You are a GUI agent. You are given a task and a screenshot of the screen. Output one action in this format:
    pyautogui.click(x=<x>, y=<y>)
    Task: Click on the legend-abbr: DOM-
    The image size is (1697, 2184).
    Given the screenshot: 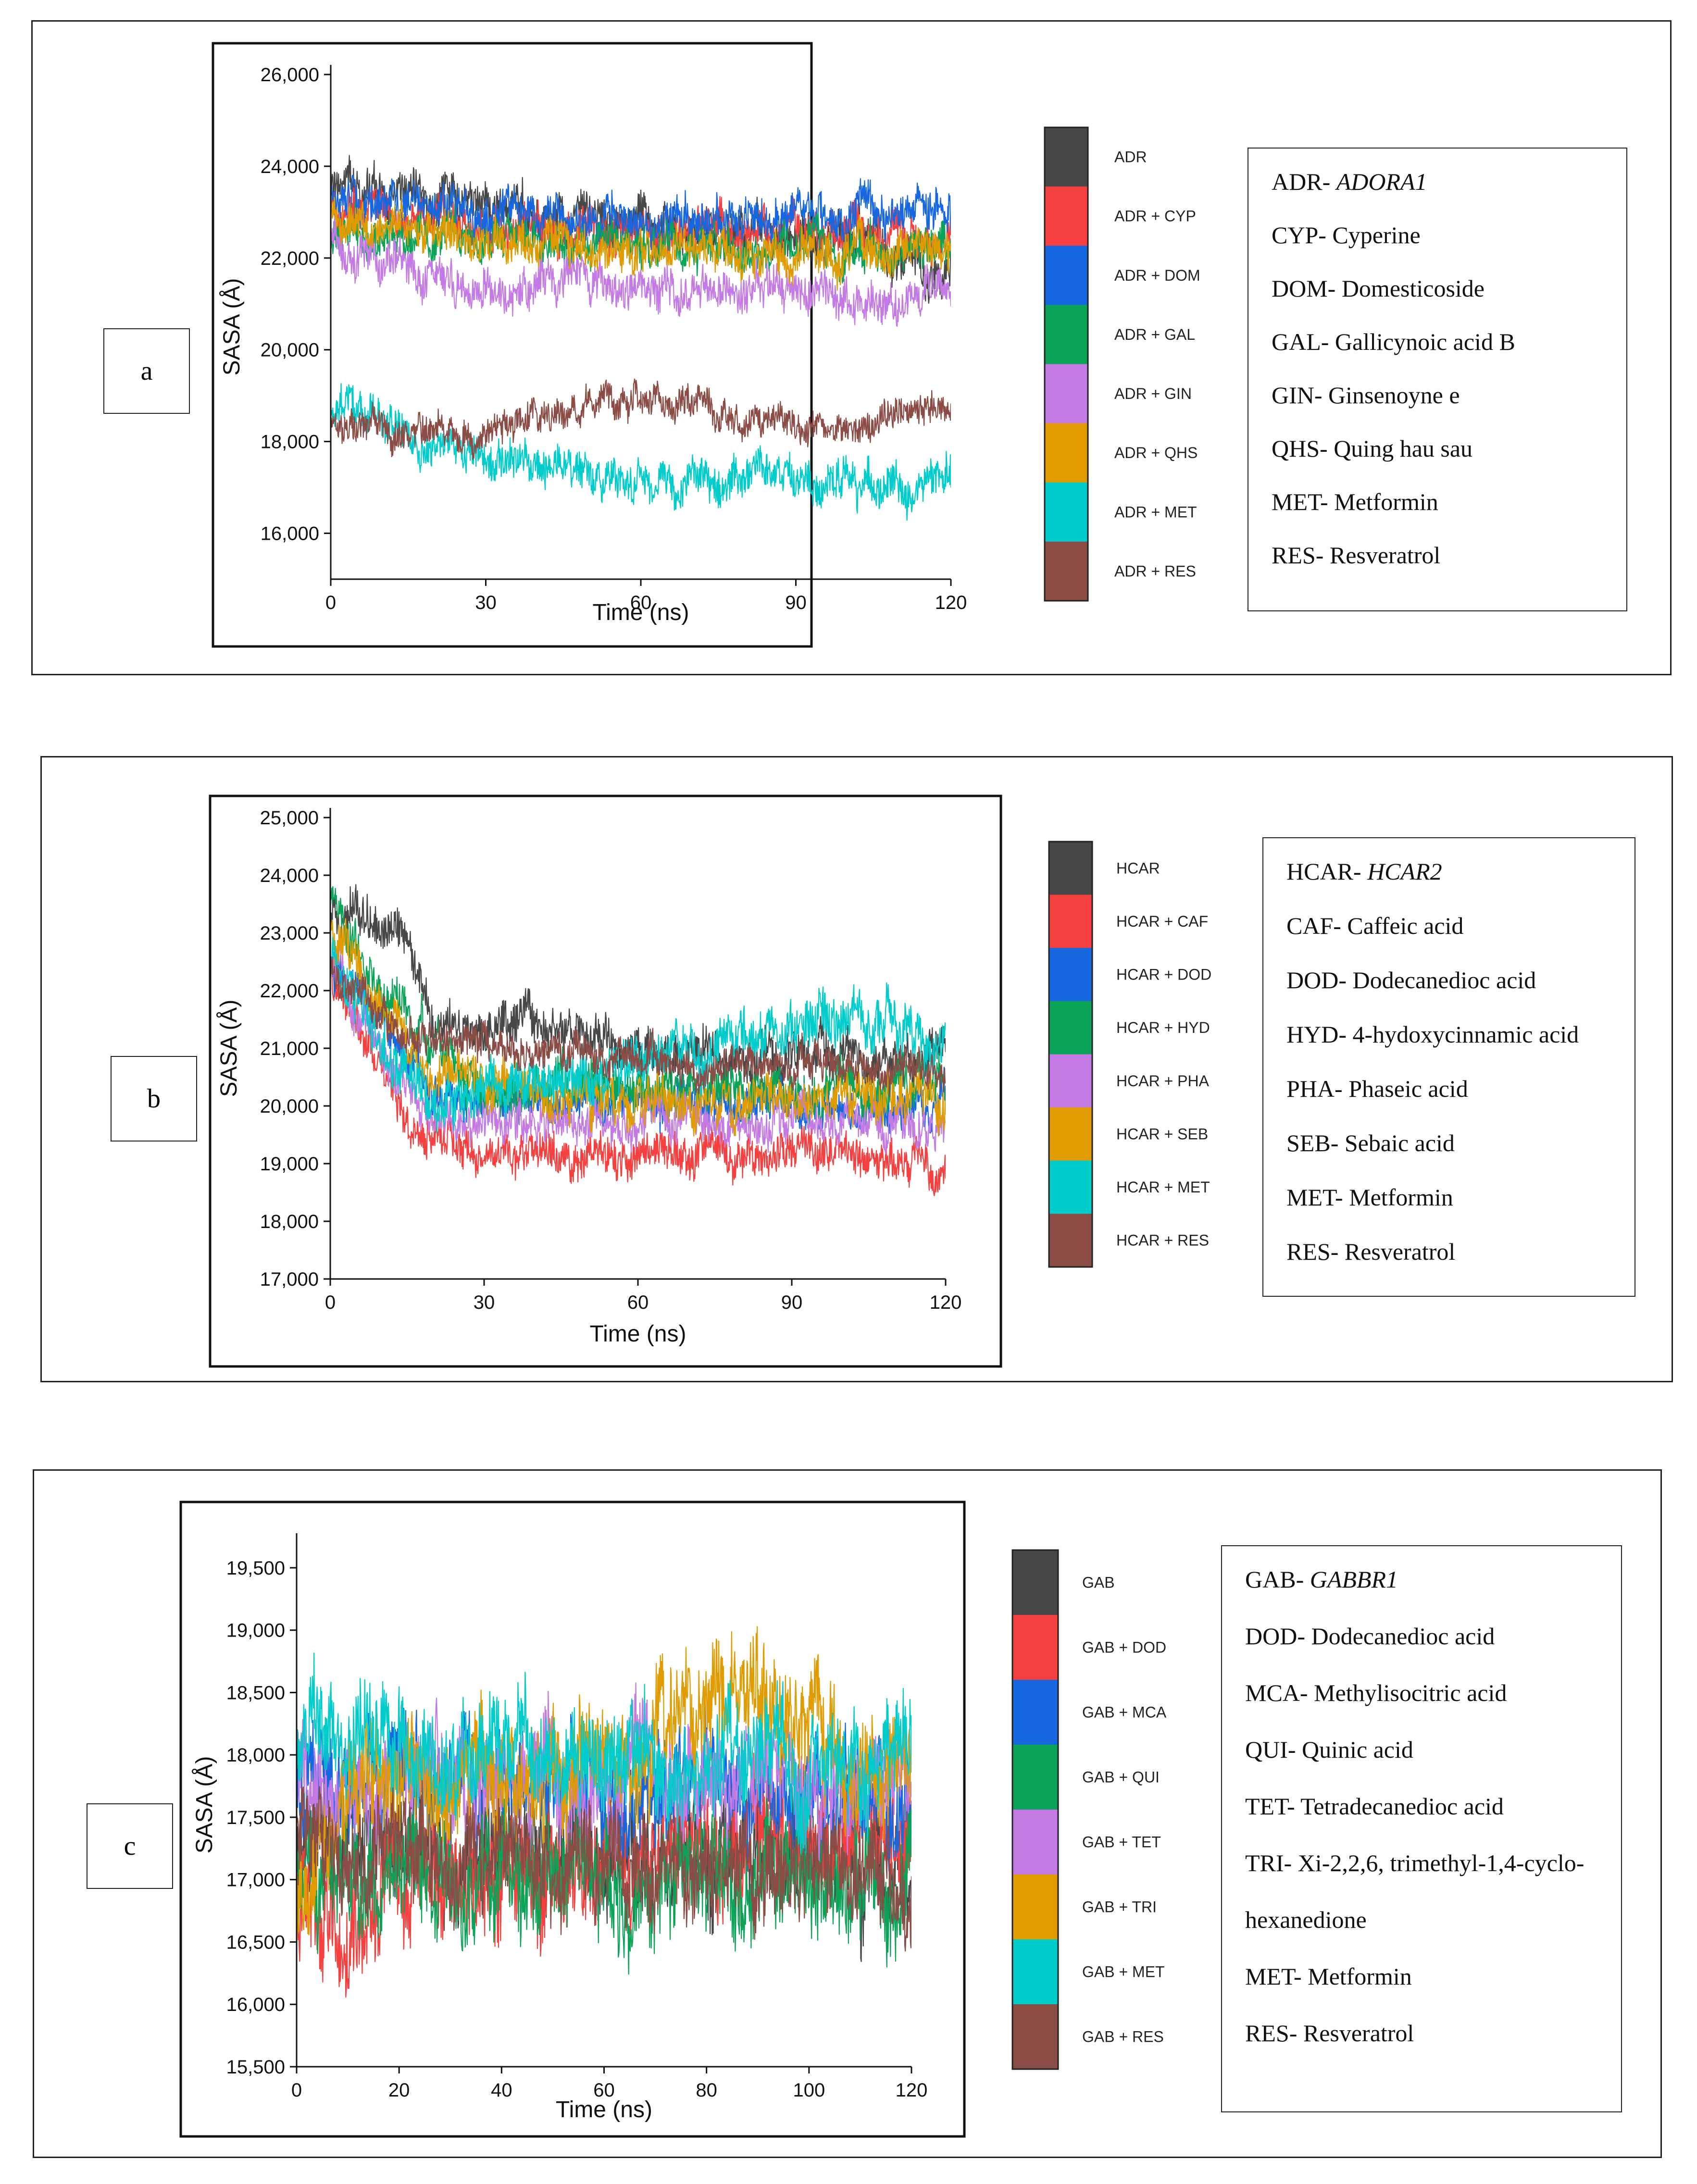 What is the action you would take?
    pyautogui.click(x=1307, y=288)
    